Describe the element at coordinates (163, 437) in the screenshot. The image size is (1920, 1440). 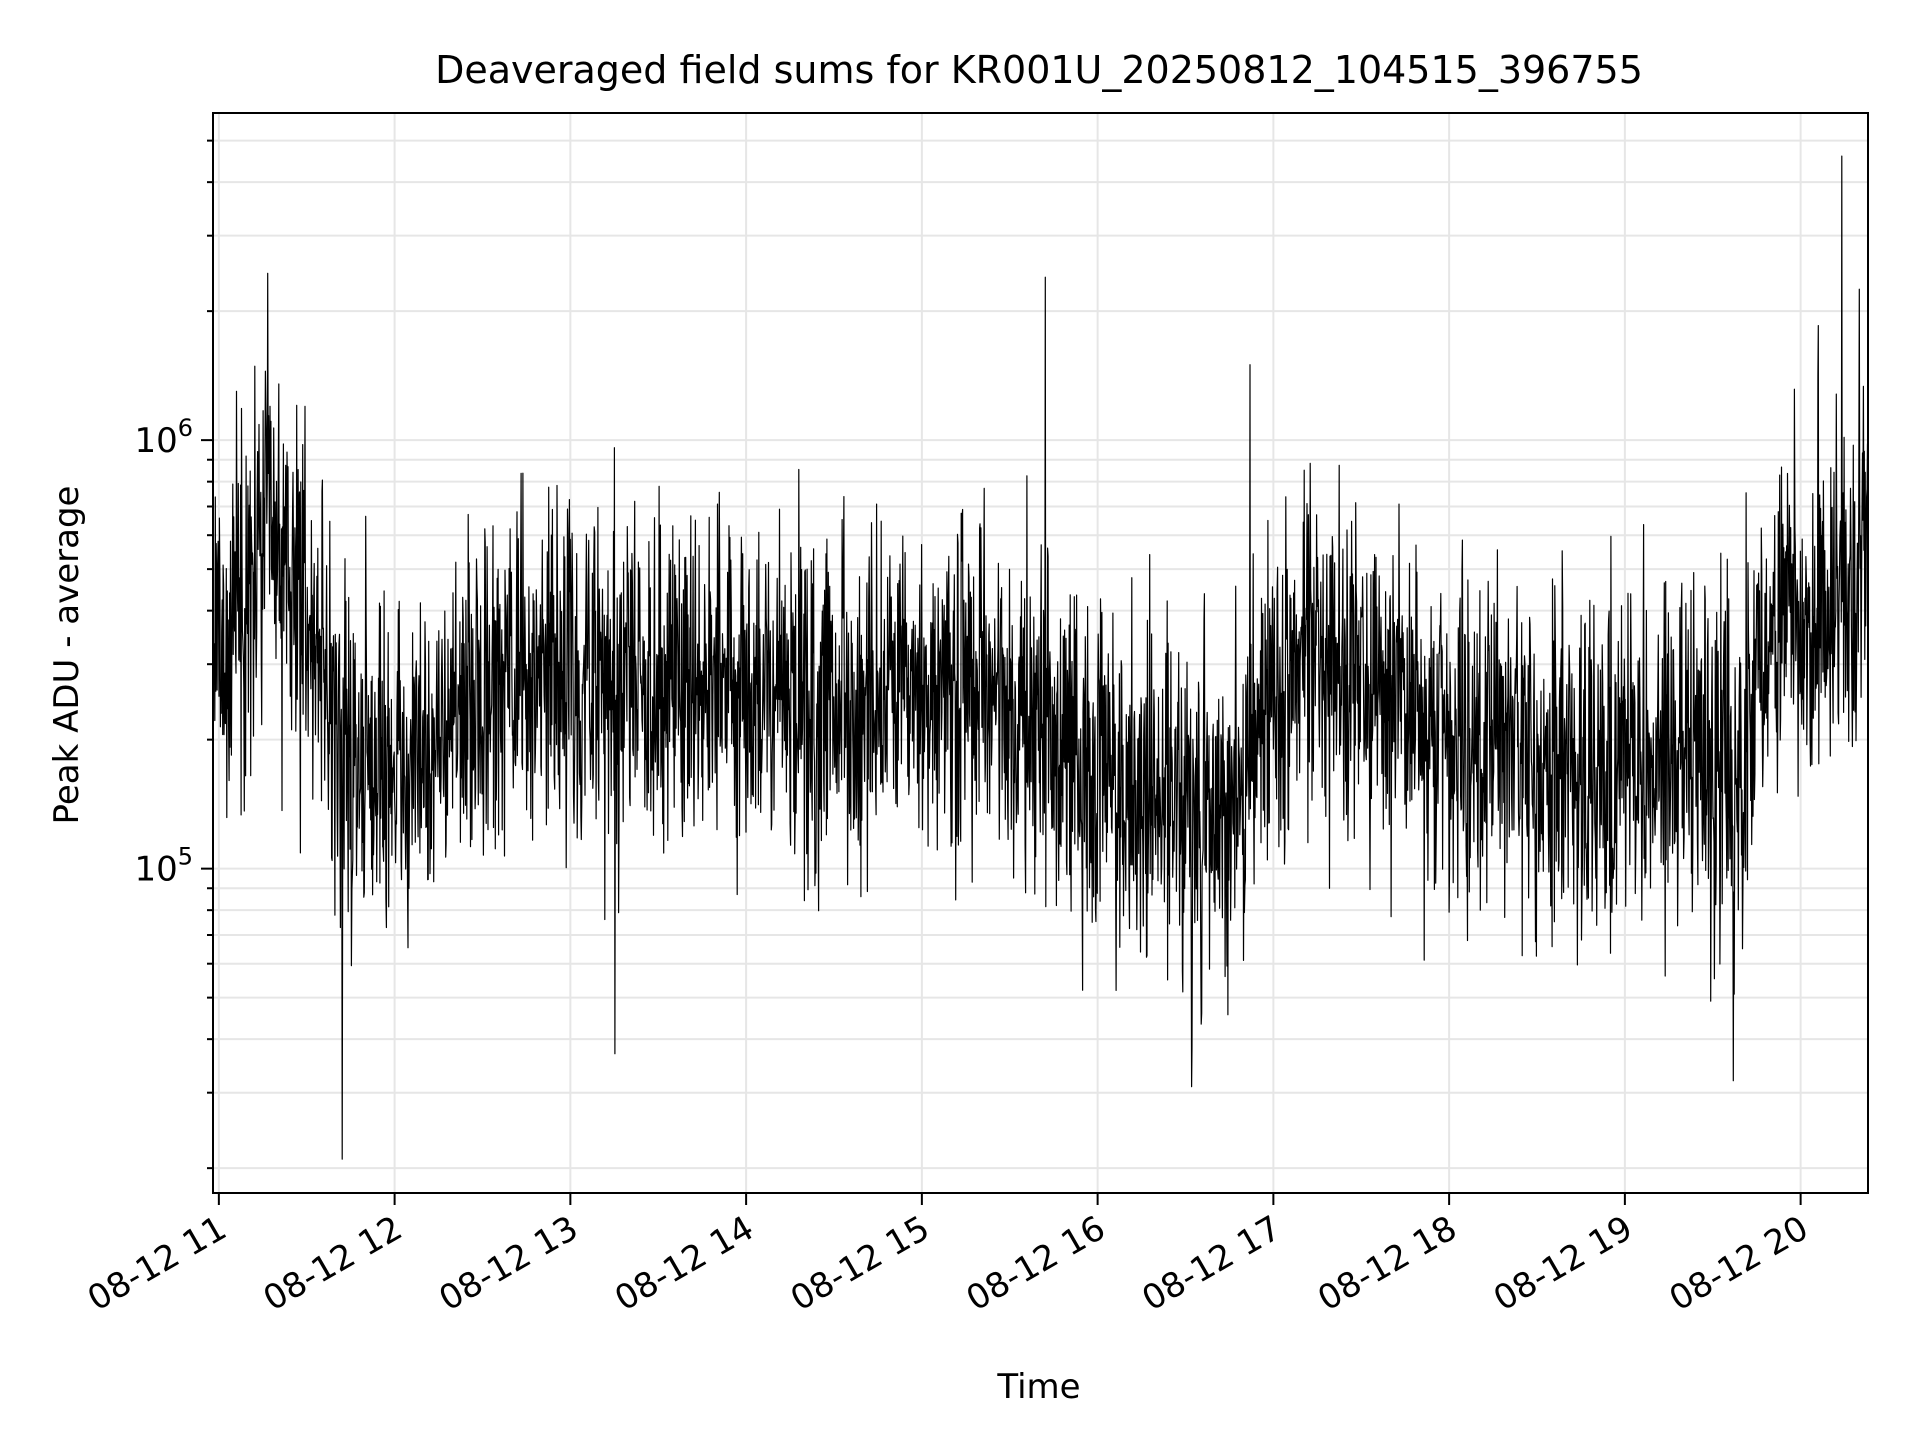
I see `y-tick-label: 10⁶` at that location.